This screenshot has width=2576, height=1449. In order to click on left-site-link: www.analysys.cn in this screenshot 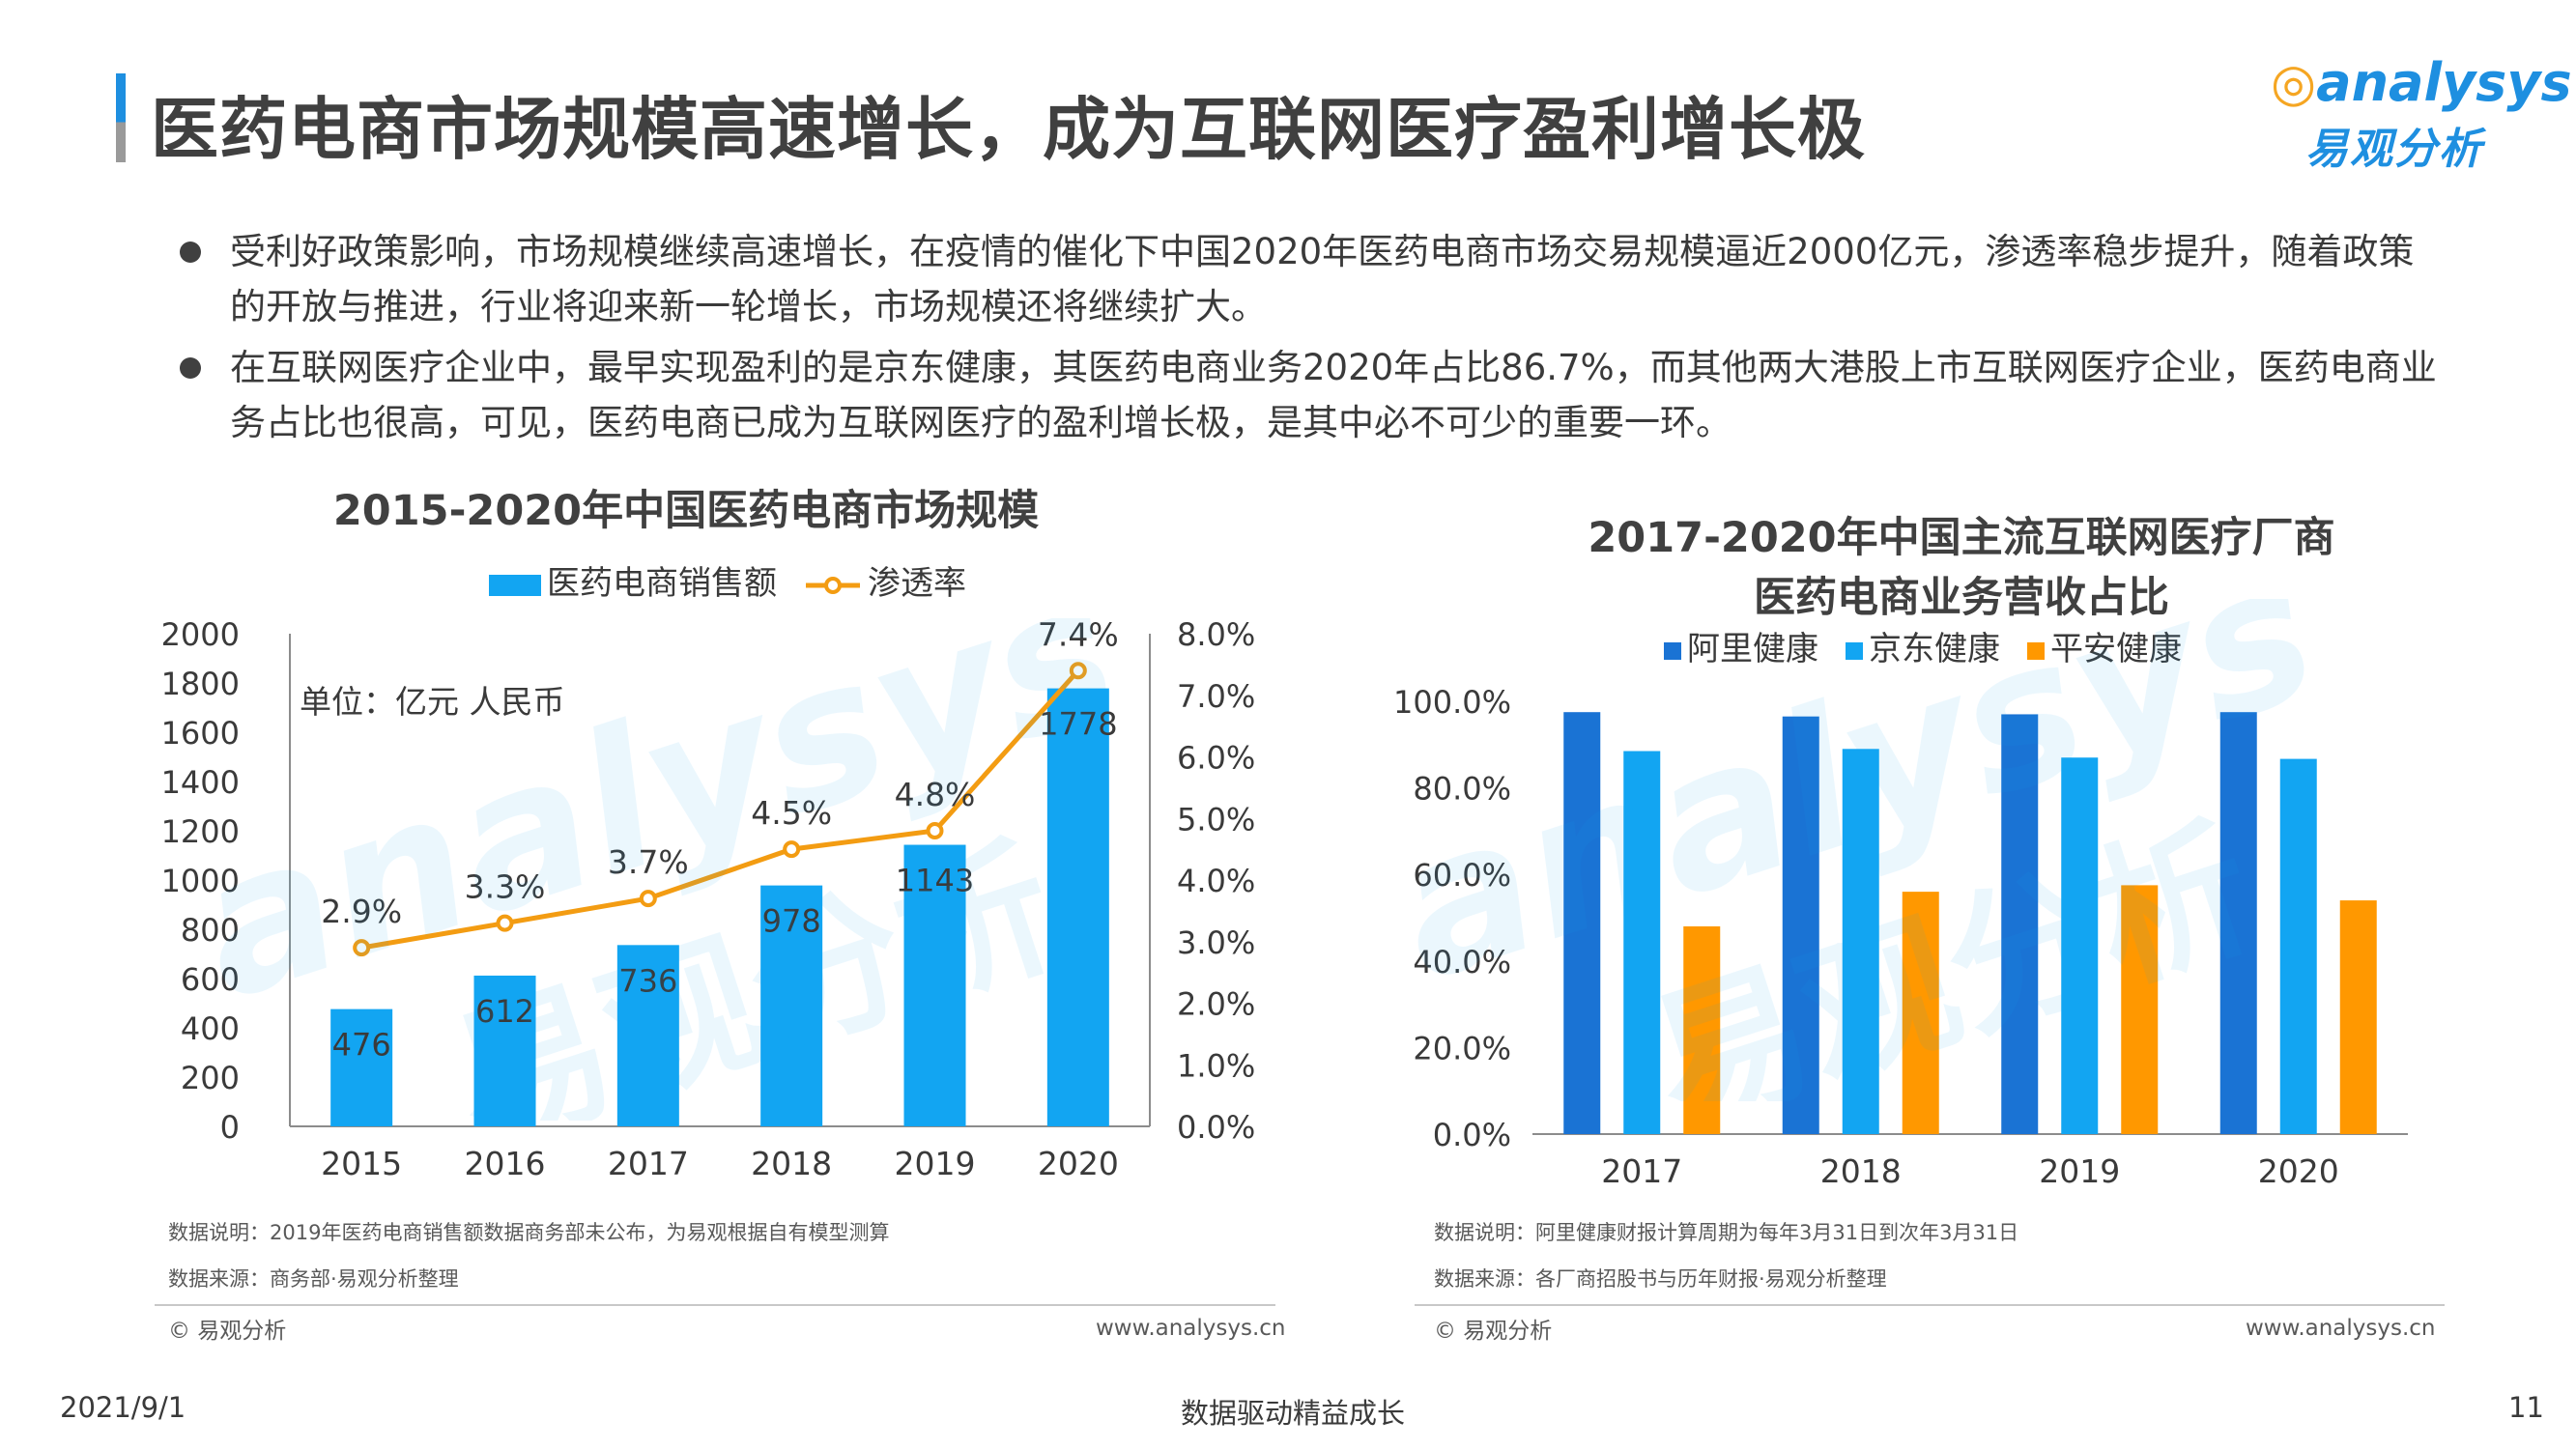, I will do `click(1191, 1328)`.